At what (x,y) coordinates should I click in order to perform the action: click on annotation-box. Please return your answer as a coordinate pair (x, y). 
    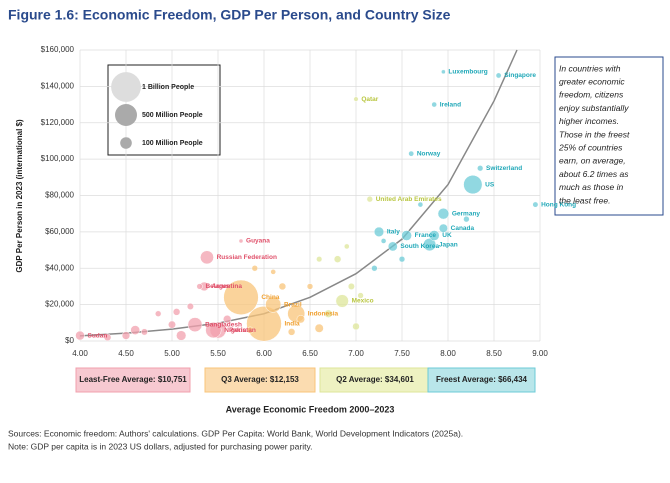
    Looking at the image, I should click on (609, 136).